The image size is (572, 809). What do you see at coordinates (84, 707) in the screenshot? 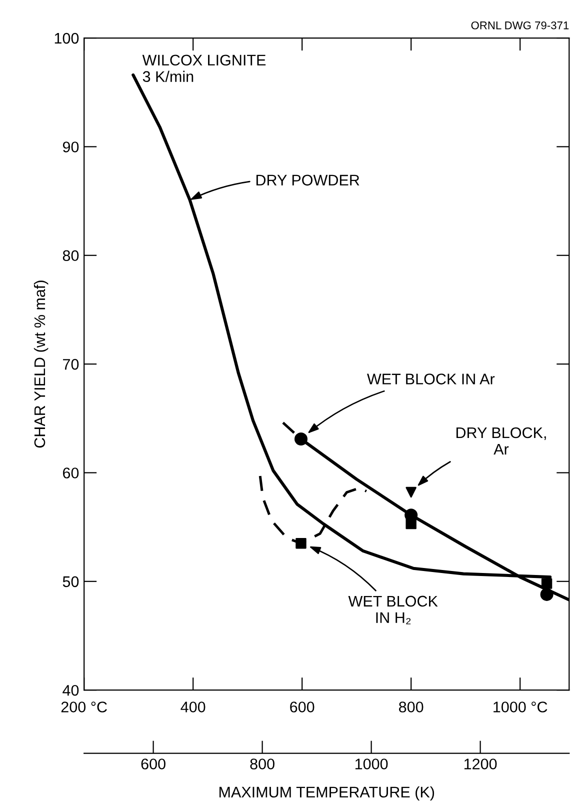
I see `x-tick-label: 200 °C` at bounding box center [84, 707].